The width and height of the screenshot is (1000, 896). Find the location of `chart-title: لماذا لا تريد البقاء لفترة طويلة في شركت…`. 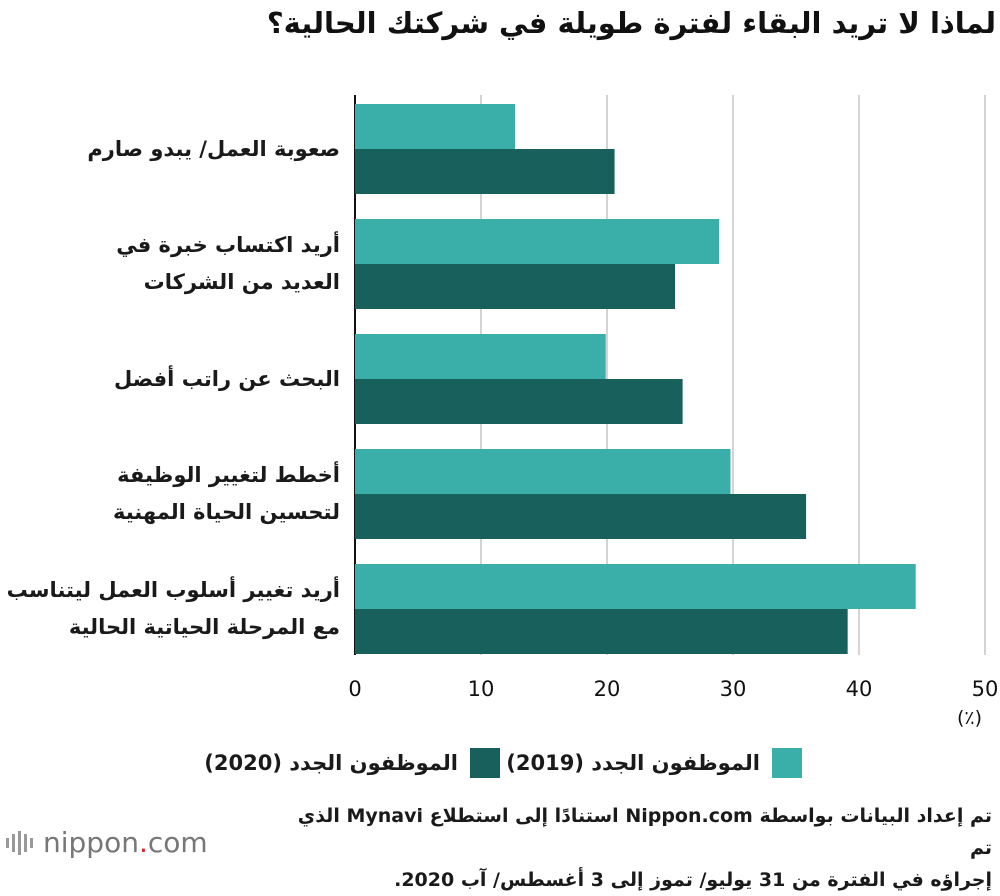

chart-title: لماذا لا تريد البقاء لفترة طويلة في شركت… is located at coordinates (631, 23).